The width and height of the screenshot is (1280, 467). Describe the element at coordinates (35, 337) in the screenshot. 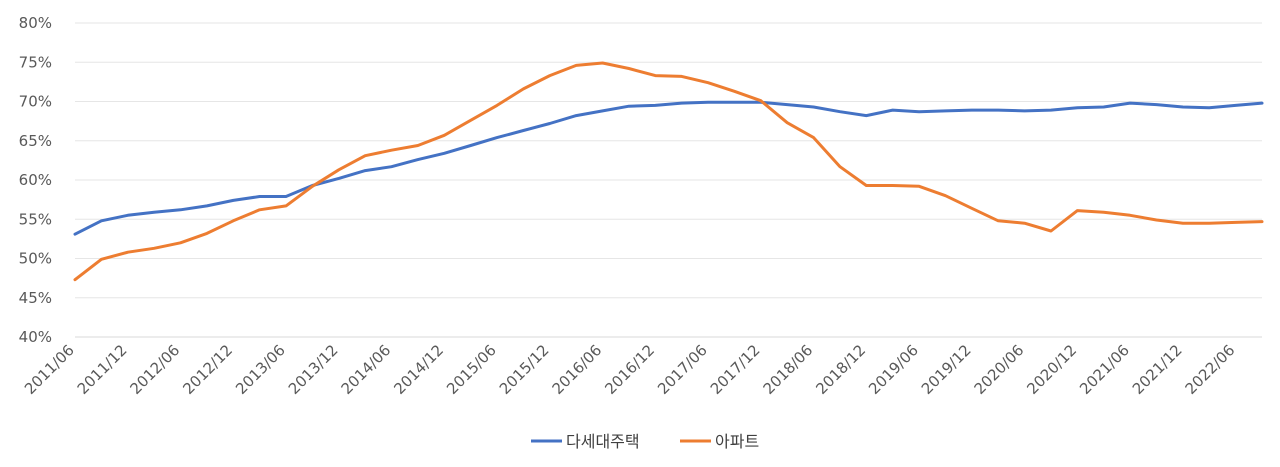

I see `y-tick-label: 40%` at that location.